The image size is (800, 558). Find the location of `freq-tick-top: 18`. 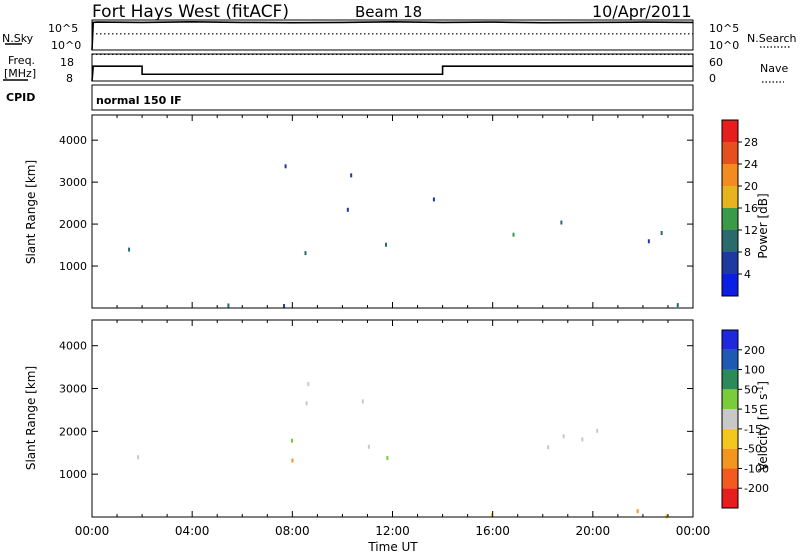

freq-tick-top: 18 is located at coordinates (67, 62).